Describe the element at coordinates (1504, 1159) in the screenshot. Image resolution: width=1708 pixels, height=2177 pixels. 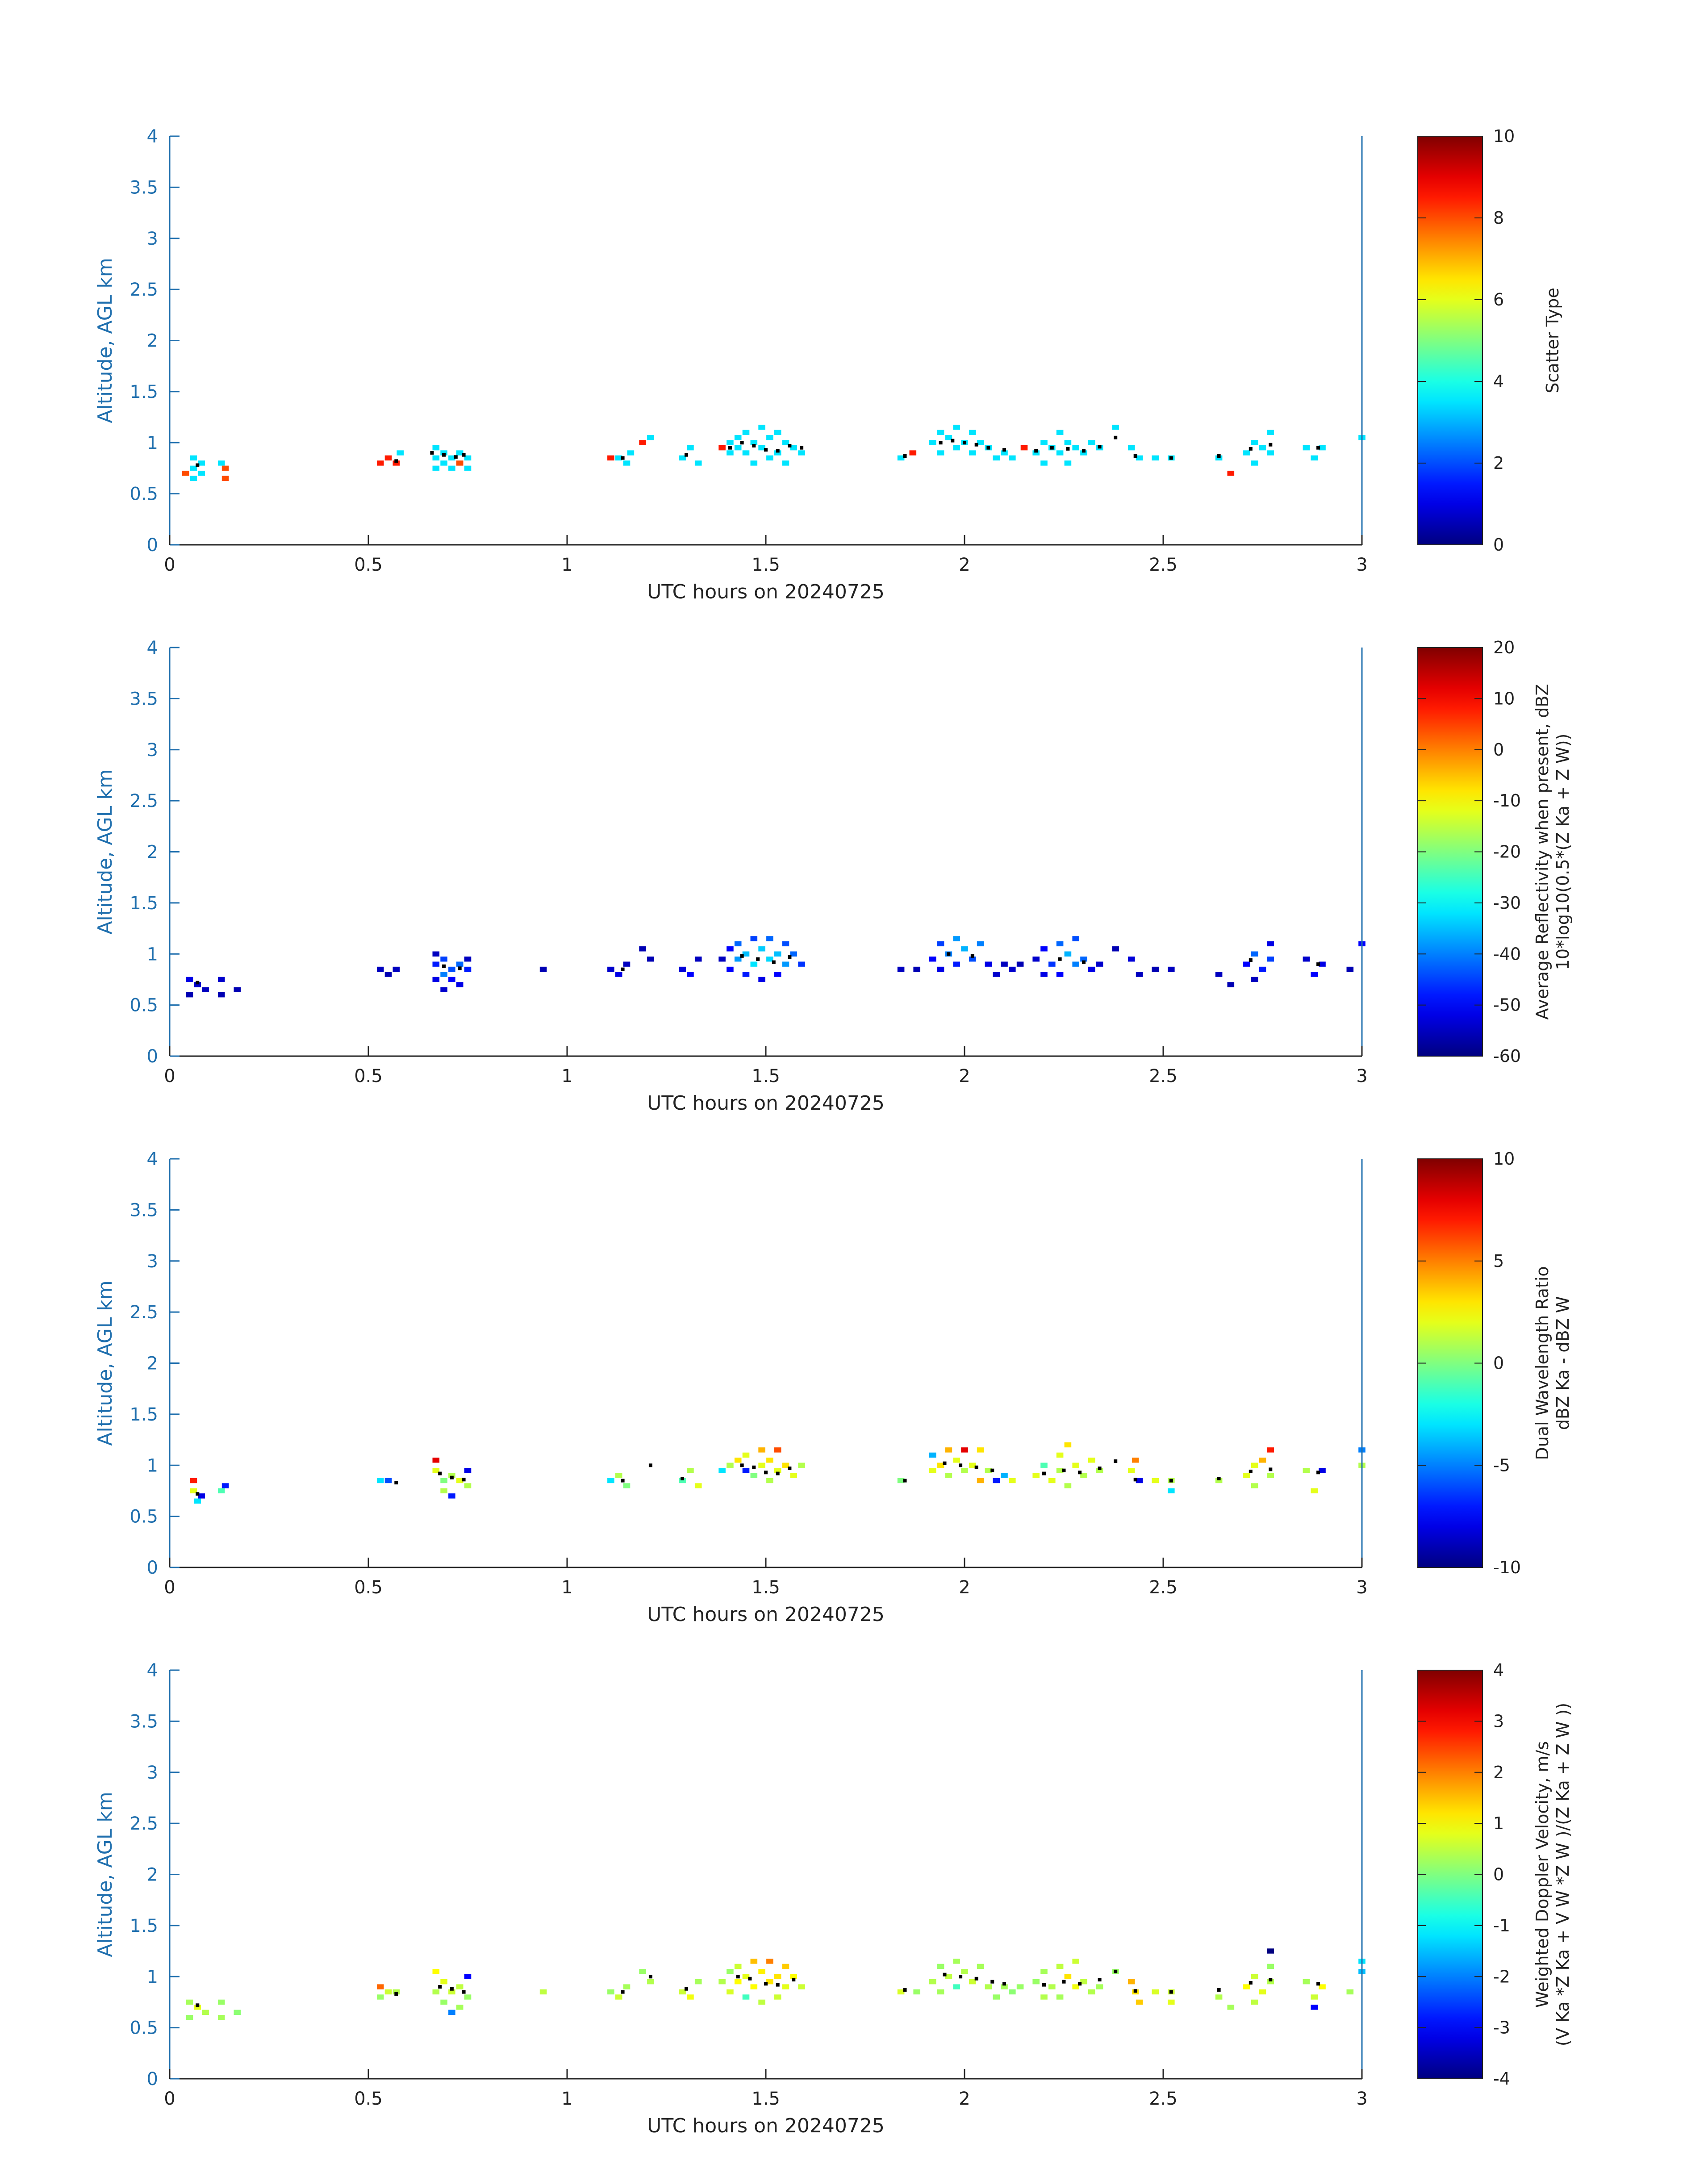
I see `colorbar-tick-label: 10` at that location.